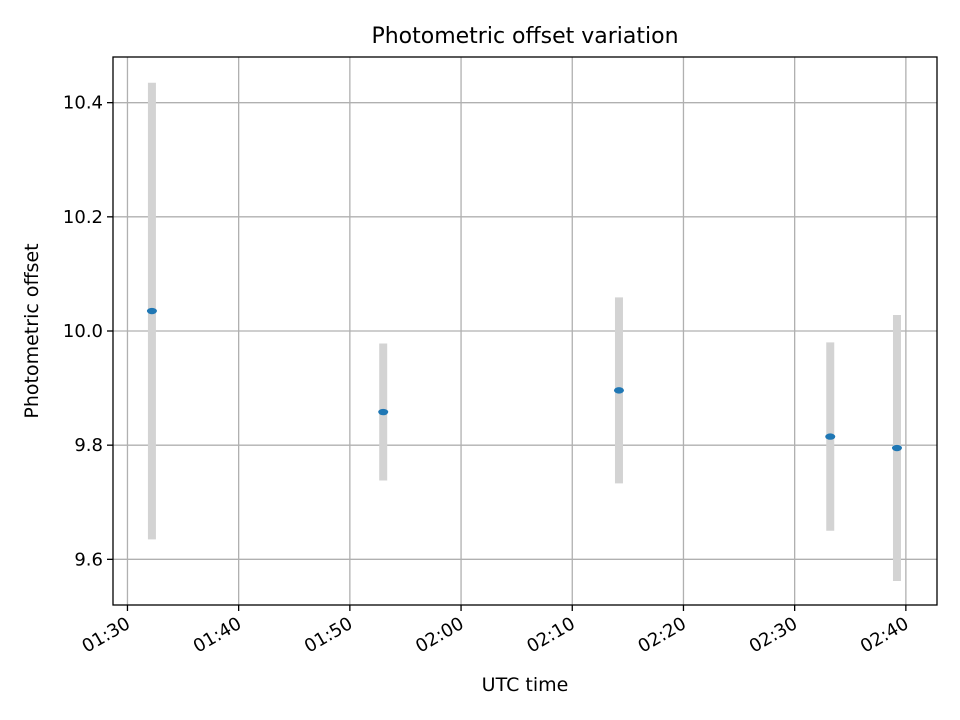 The width and height of the screenshot is (960, 720). What do you see at coordinates (328, 635) in the screenshot?
I see `x-tick-label: 01:50` at bounding box center [328, 635].